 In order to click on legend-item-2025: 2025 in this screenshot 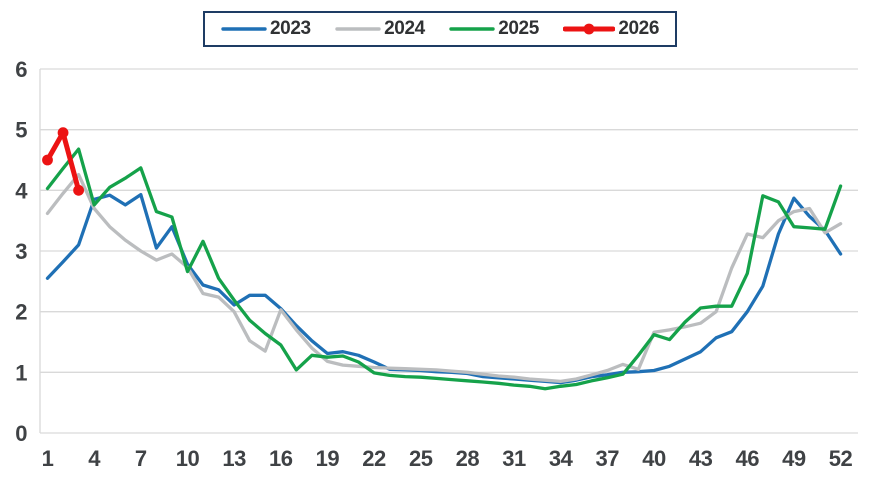, I will do `click(494, 29)`.